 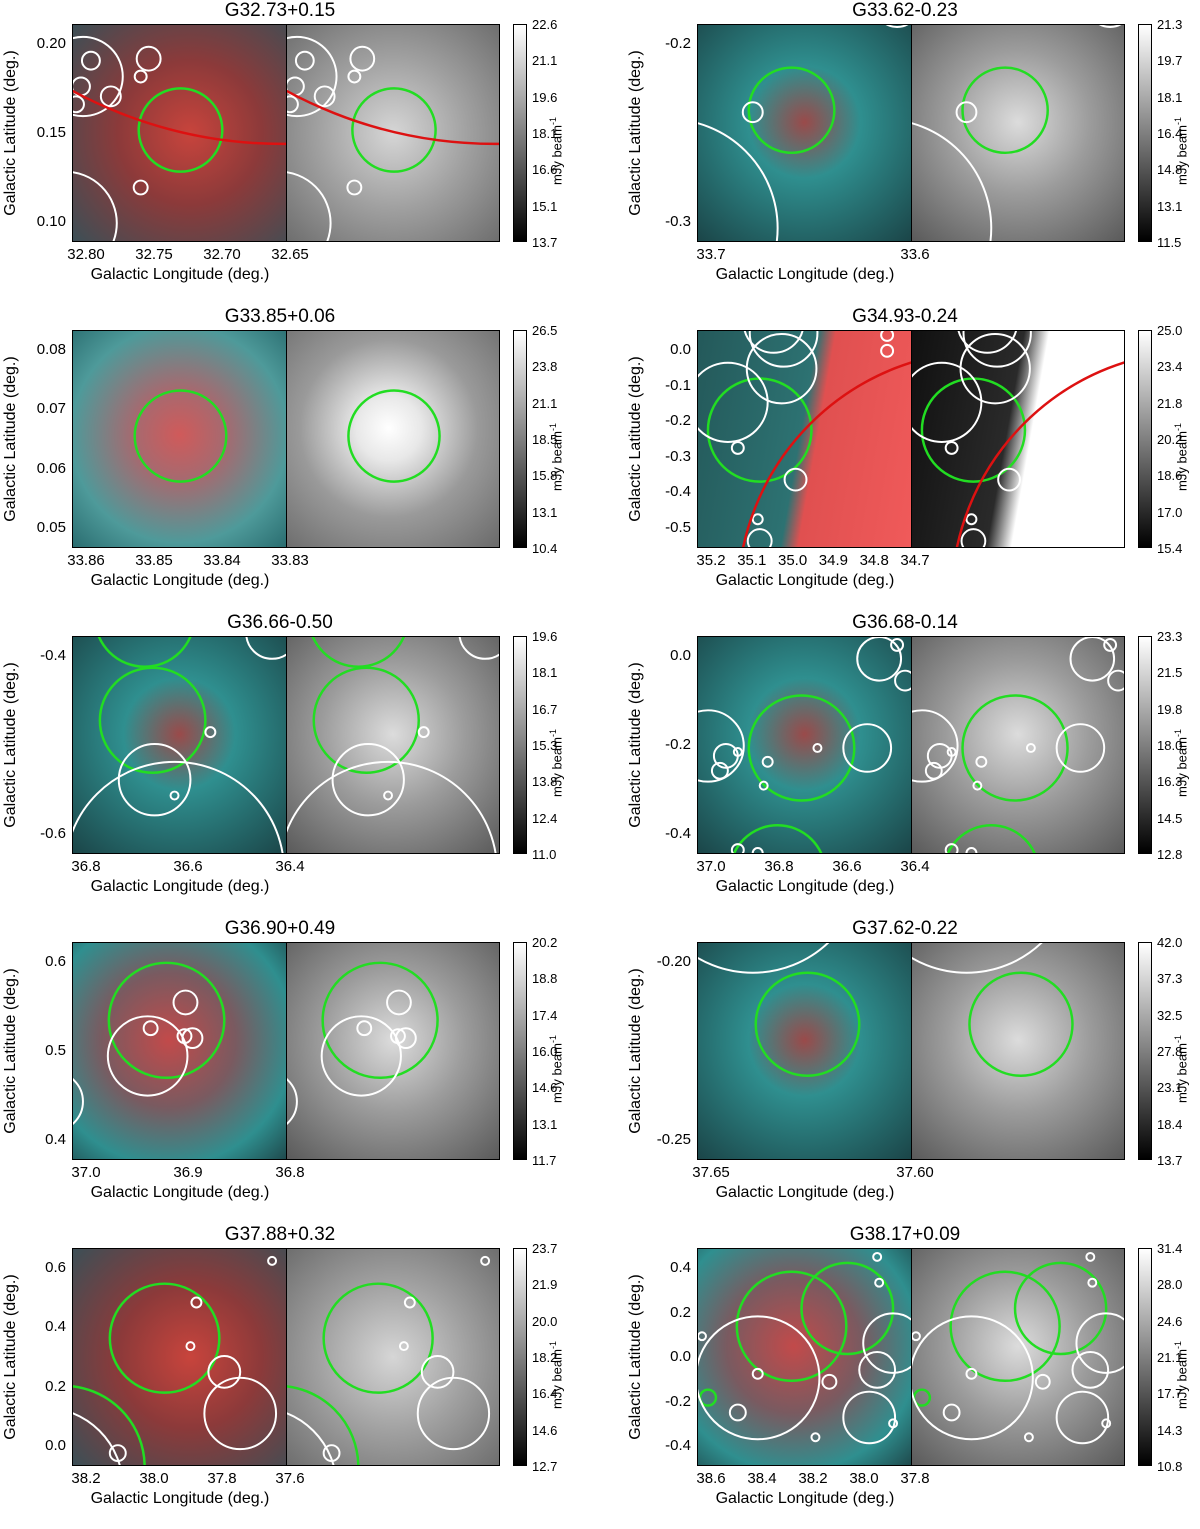 I want to click on x-tick-label: 33.83, so click(x=290, y=560).